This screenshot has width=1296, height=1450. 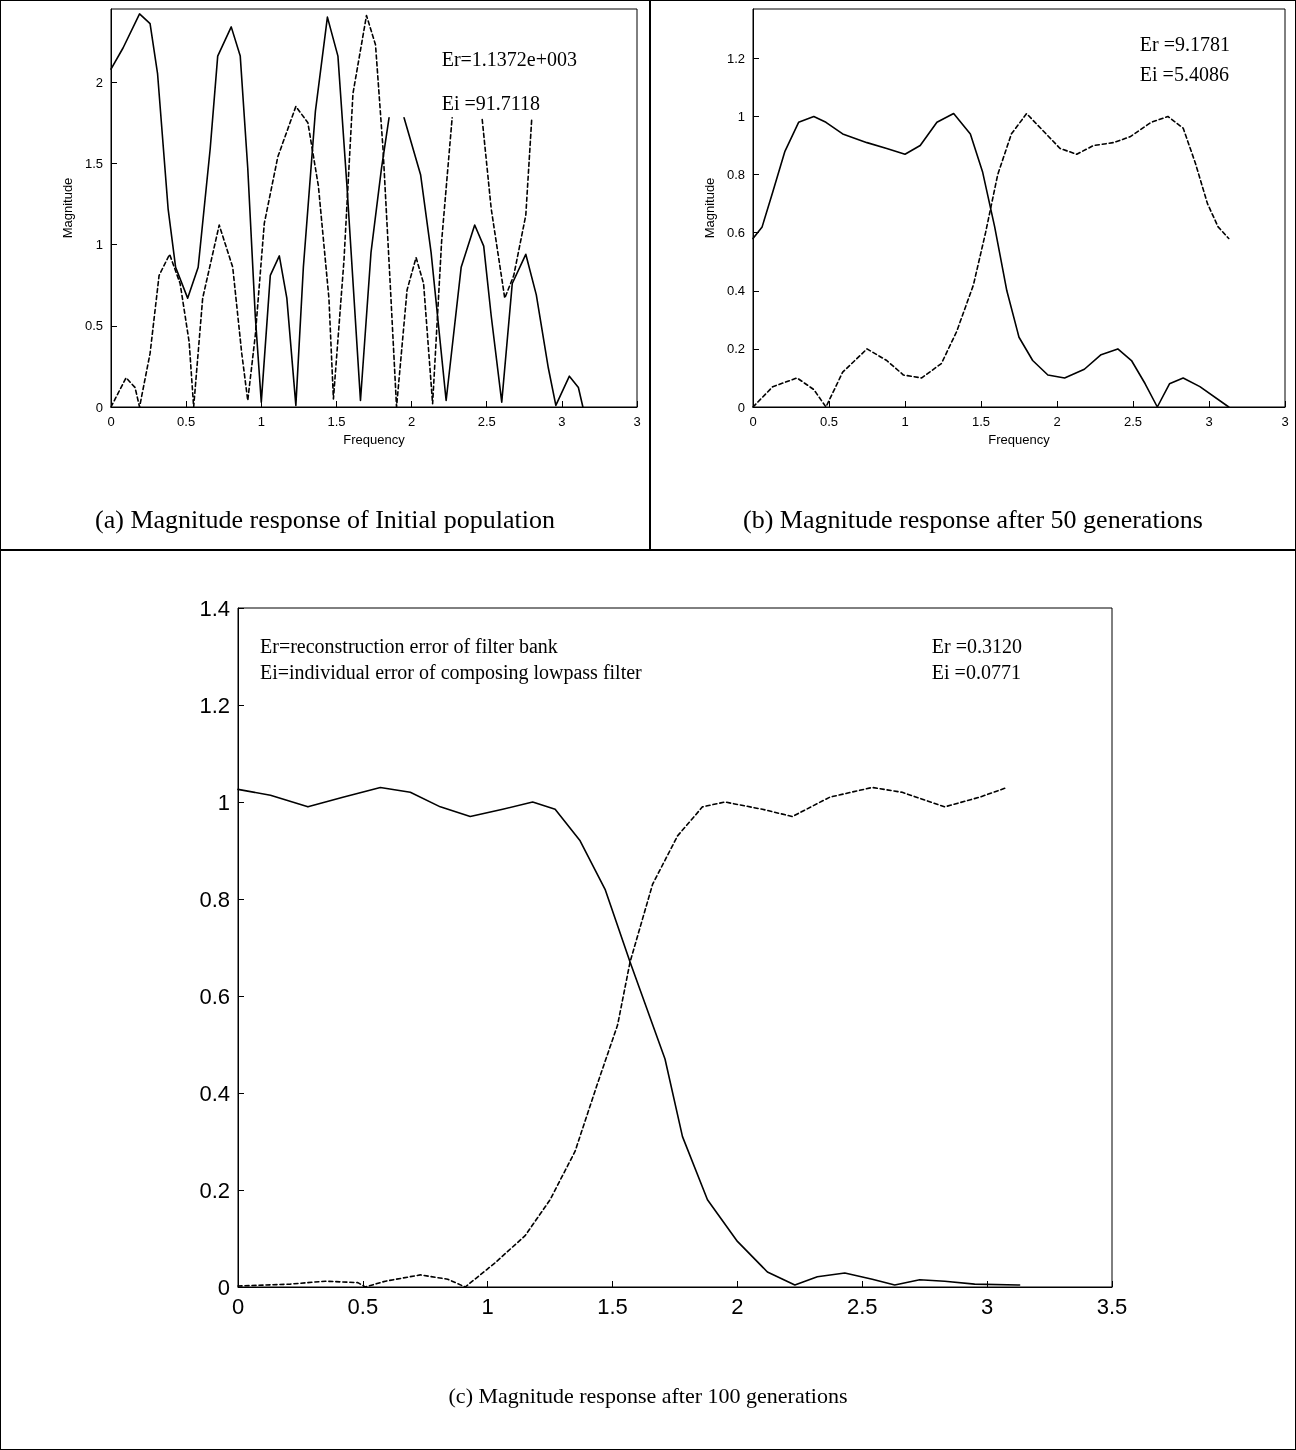 I want to click on y-tick-label: 1.4, so click(x=214, y=608).